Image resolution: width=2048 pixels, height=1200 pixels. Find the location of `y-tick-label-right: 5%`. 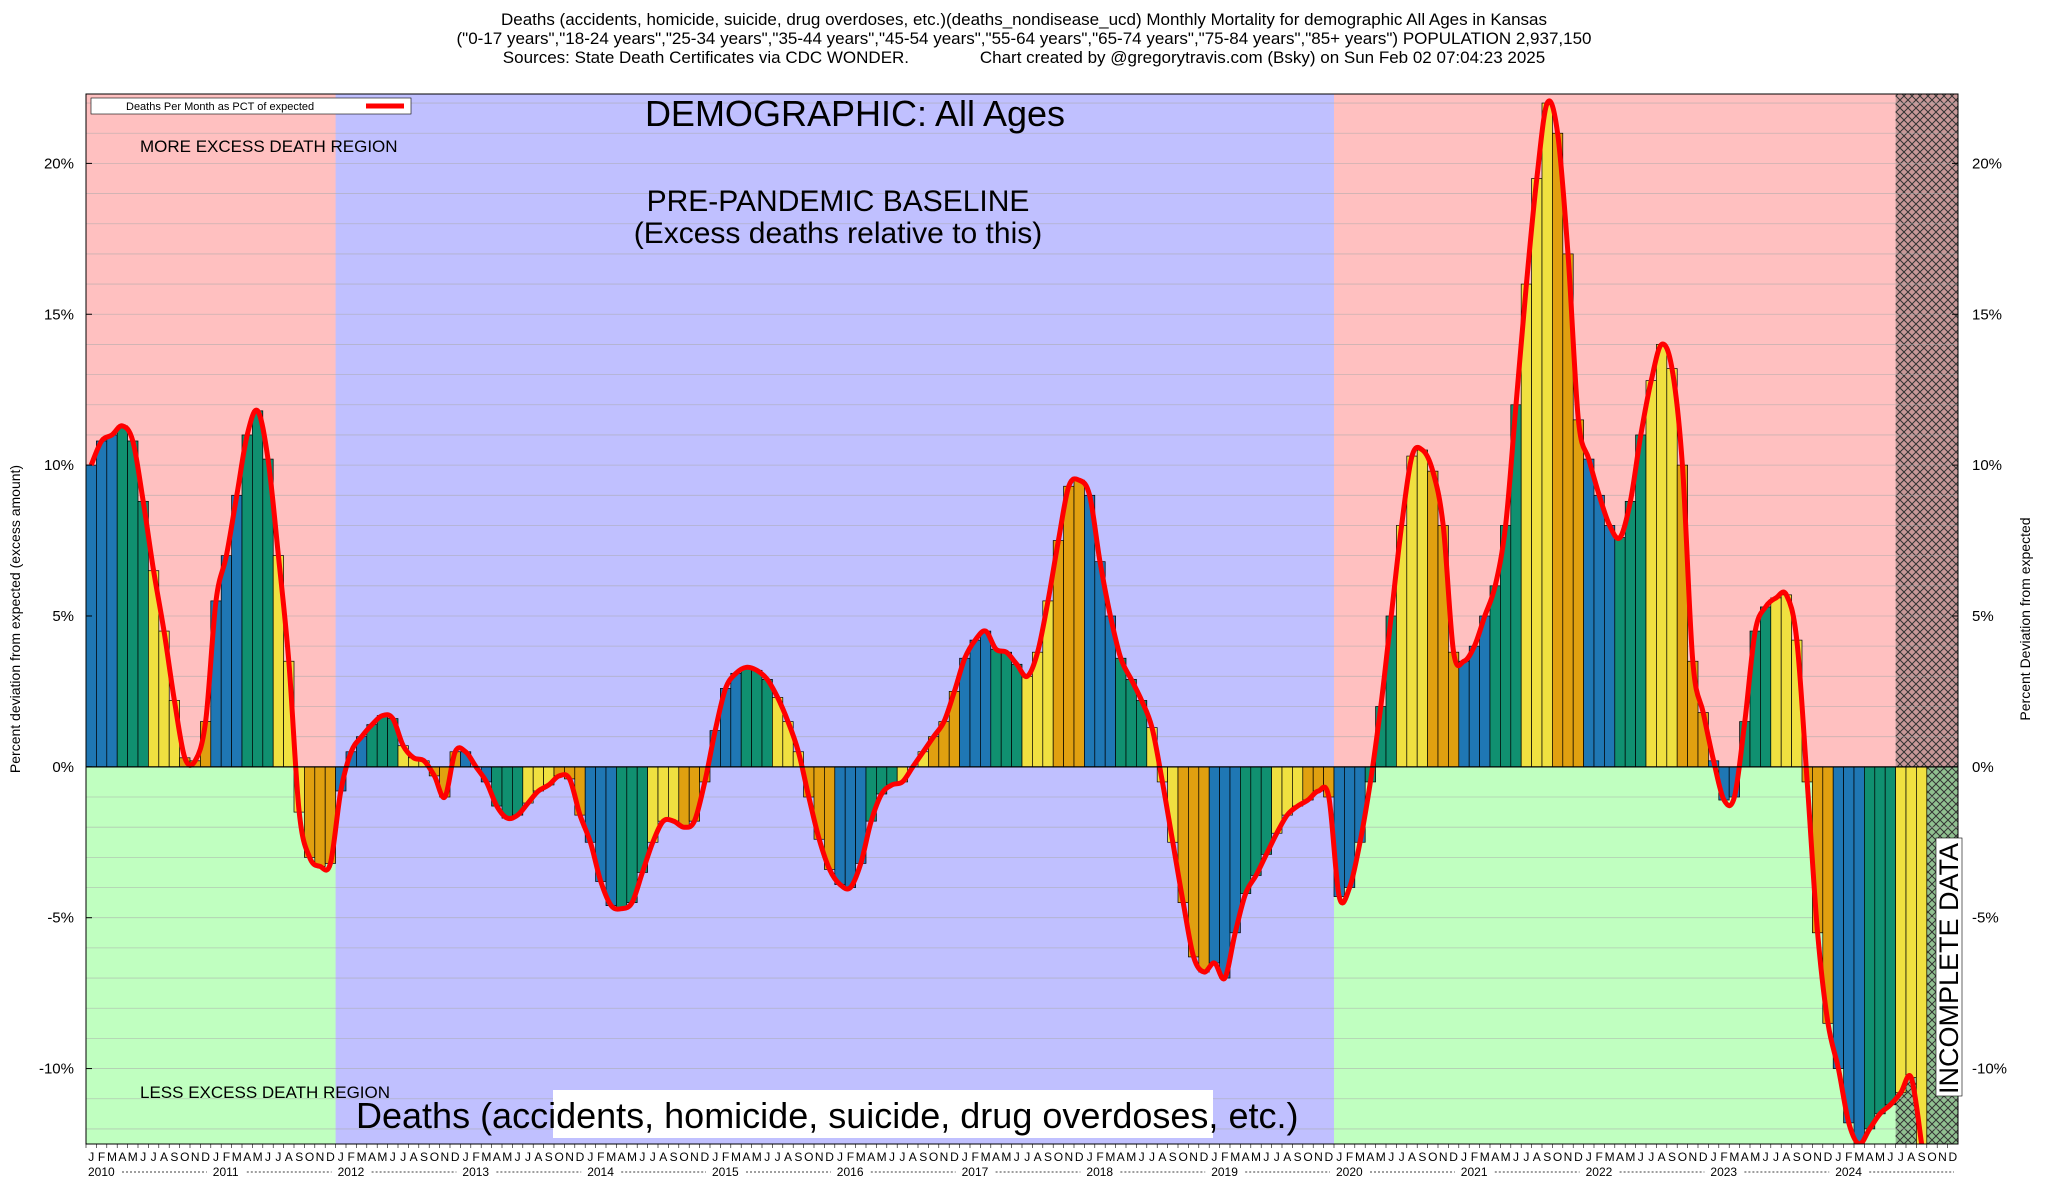

y-tick-label-right: 5% is located at coordinates (1983, 616).